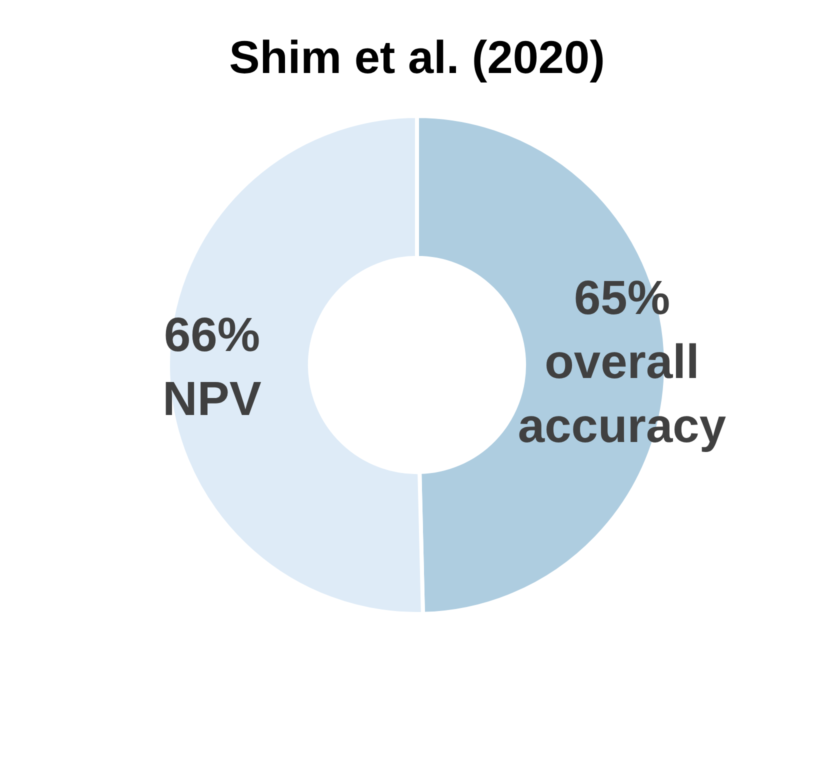 Image resolution: width=834 pixels, height=770 pixels. Describe the element at coordinates (212, 399) in the screenshot. I see `slice-label: NPV` at that location.